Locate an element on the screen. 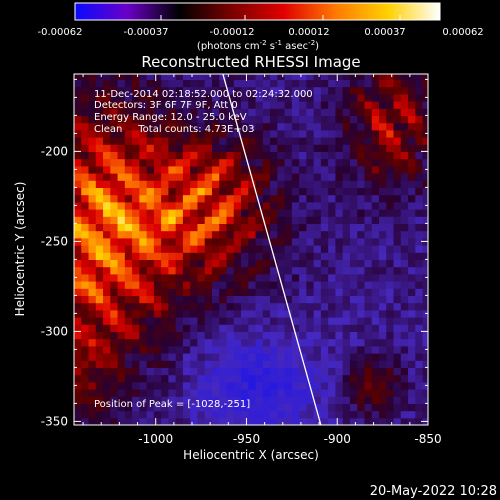 This screenshot has width=500, height=500. colorbar-tick-label: -0.00062 is located at coordinates (60, 32).